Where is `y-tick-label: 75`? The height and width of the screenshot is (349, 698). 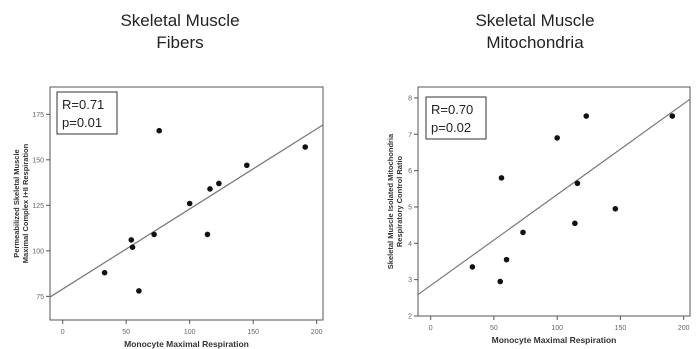 y-tick-label: 75 is located at coordinates (40, 297).